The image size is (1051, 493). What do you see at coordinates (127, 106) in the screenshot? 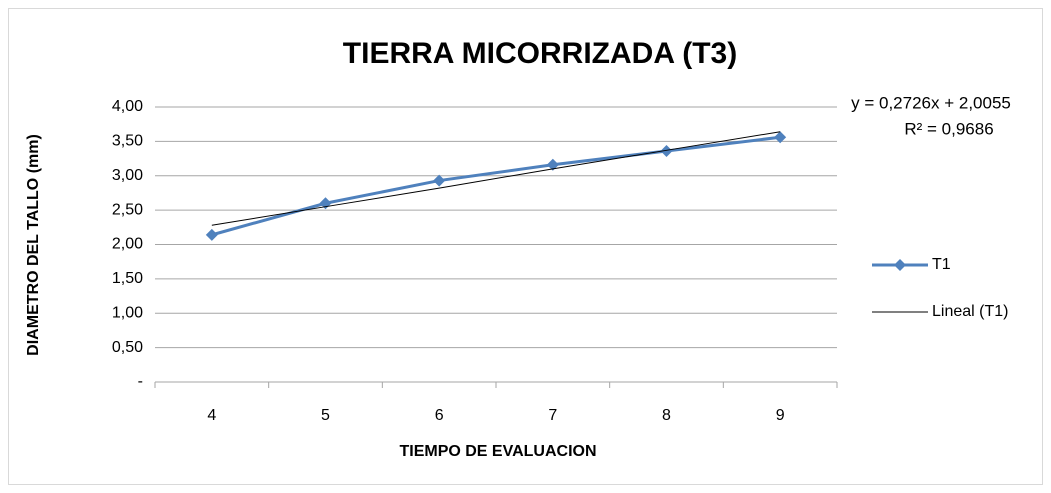
I see `y-tick-label: 4,00` at bounding box center [127, 106].